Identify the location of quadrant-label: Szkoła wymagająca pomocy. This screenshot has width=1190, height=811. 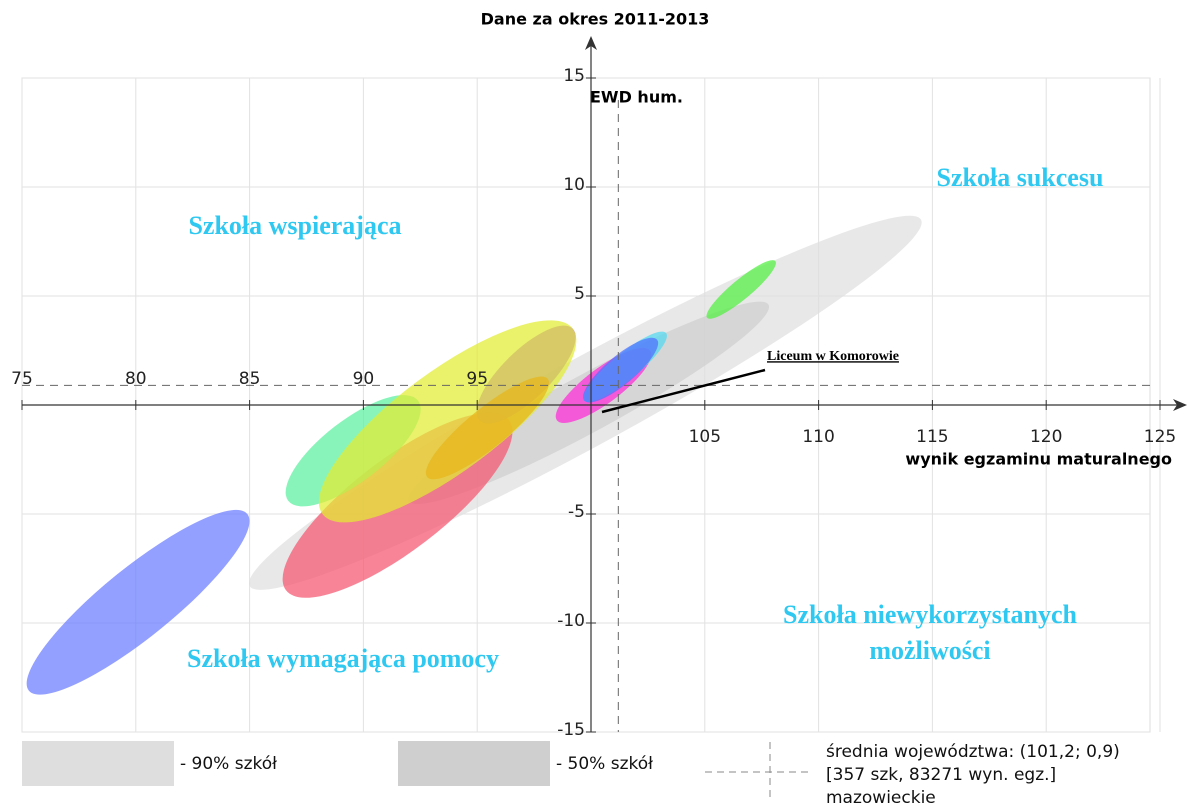
(343, 658).